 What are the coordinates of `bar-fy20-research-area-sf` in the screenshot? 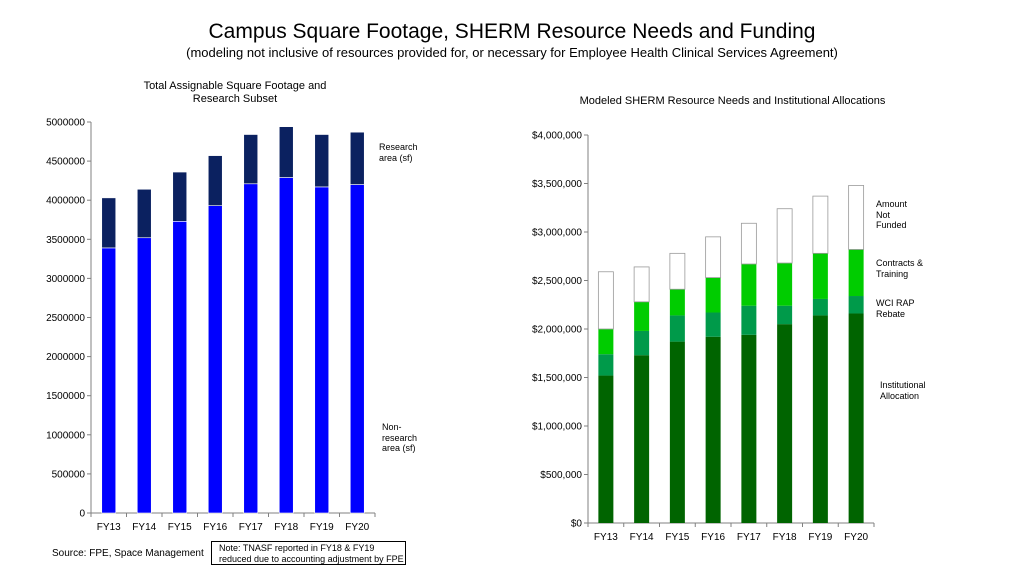 It's located at (357, 158).